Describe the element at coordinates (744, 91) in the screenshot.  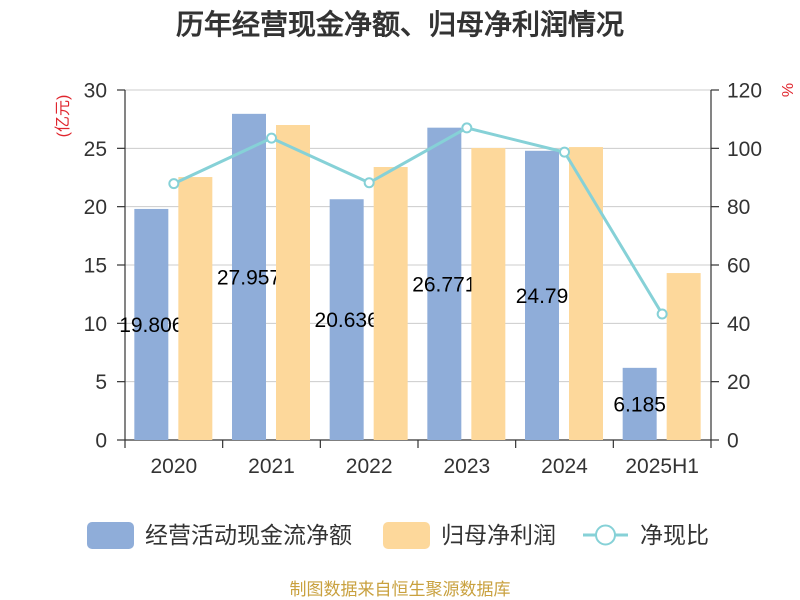
I see `y-right-tick-label: 120` at that location.